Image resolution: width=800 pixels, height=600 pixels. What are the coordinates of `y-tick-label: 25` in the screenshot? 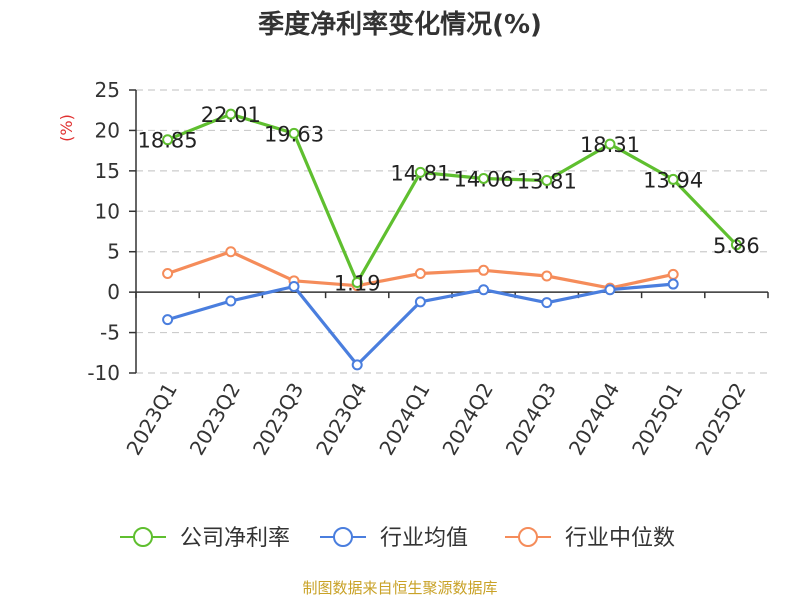 It's located at (107, 90).